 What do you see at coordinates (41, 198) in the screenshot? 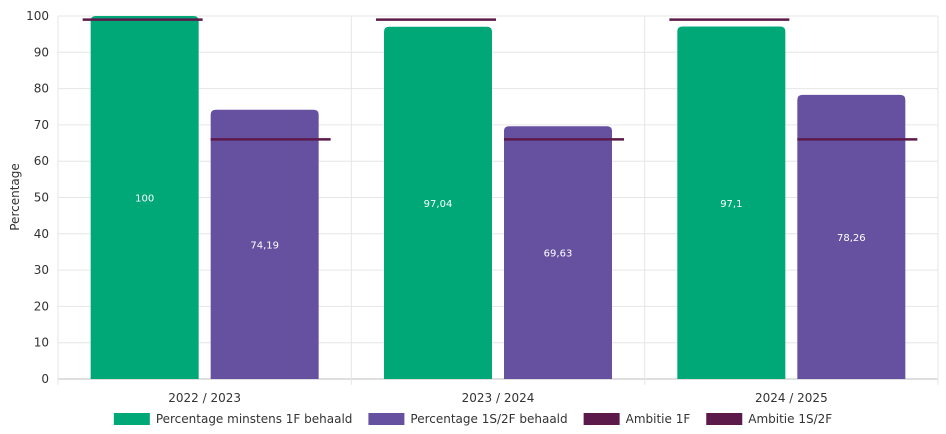
I see `y-tick-label: 50` at bounding box center [41, 198].